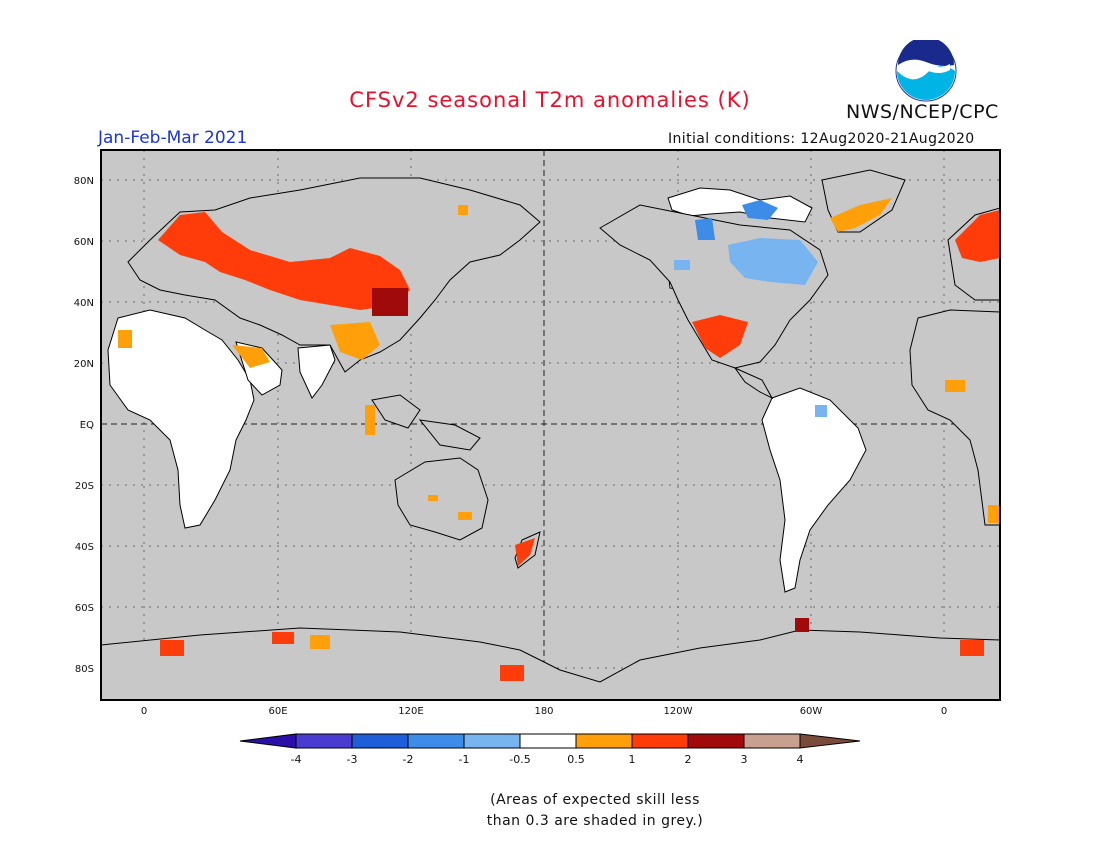 The height and width of the screenshot is (850, 1100). What do you see at coordinates (173, 138) in the screenshot?
I see `forecast-period: Jan-Feb-Mar 2021` at bounding box center [173, 138].